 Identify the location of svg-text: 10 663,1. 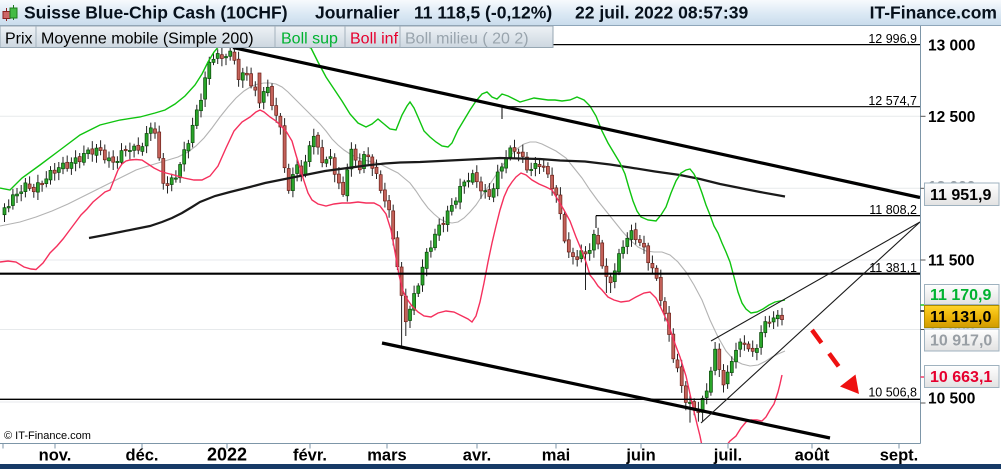
(961, 377).